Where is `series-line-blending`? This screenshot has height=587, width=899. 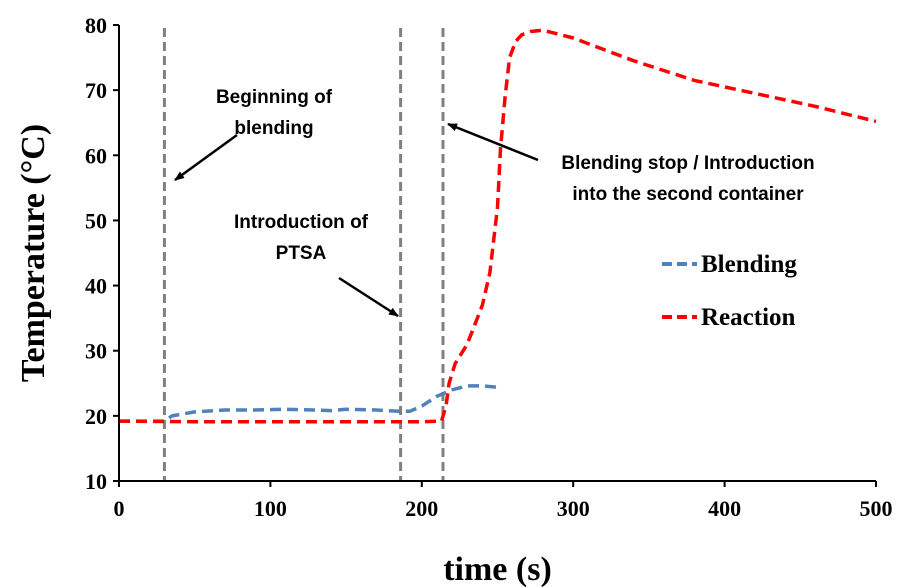
series-line-blending is located at coordinates (308, 403).